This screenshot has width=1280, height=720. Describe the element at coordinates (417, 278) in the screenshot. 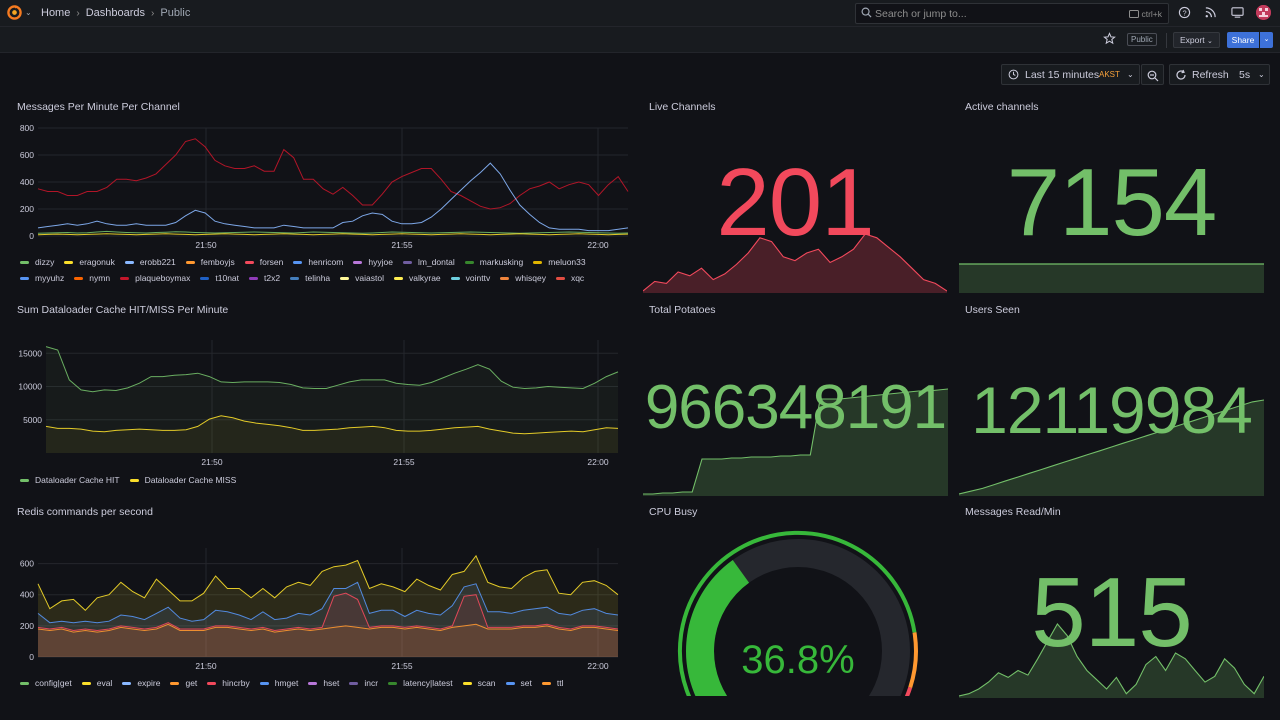

I see `messages-per-minute-legend-item: valkyrae` at that location.